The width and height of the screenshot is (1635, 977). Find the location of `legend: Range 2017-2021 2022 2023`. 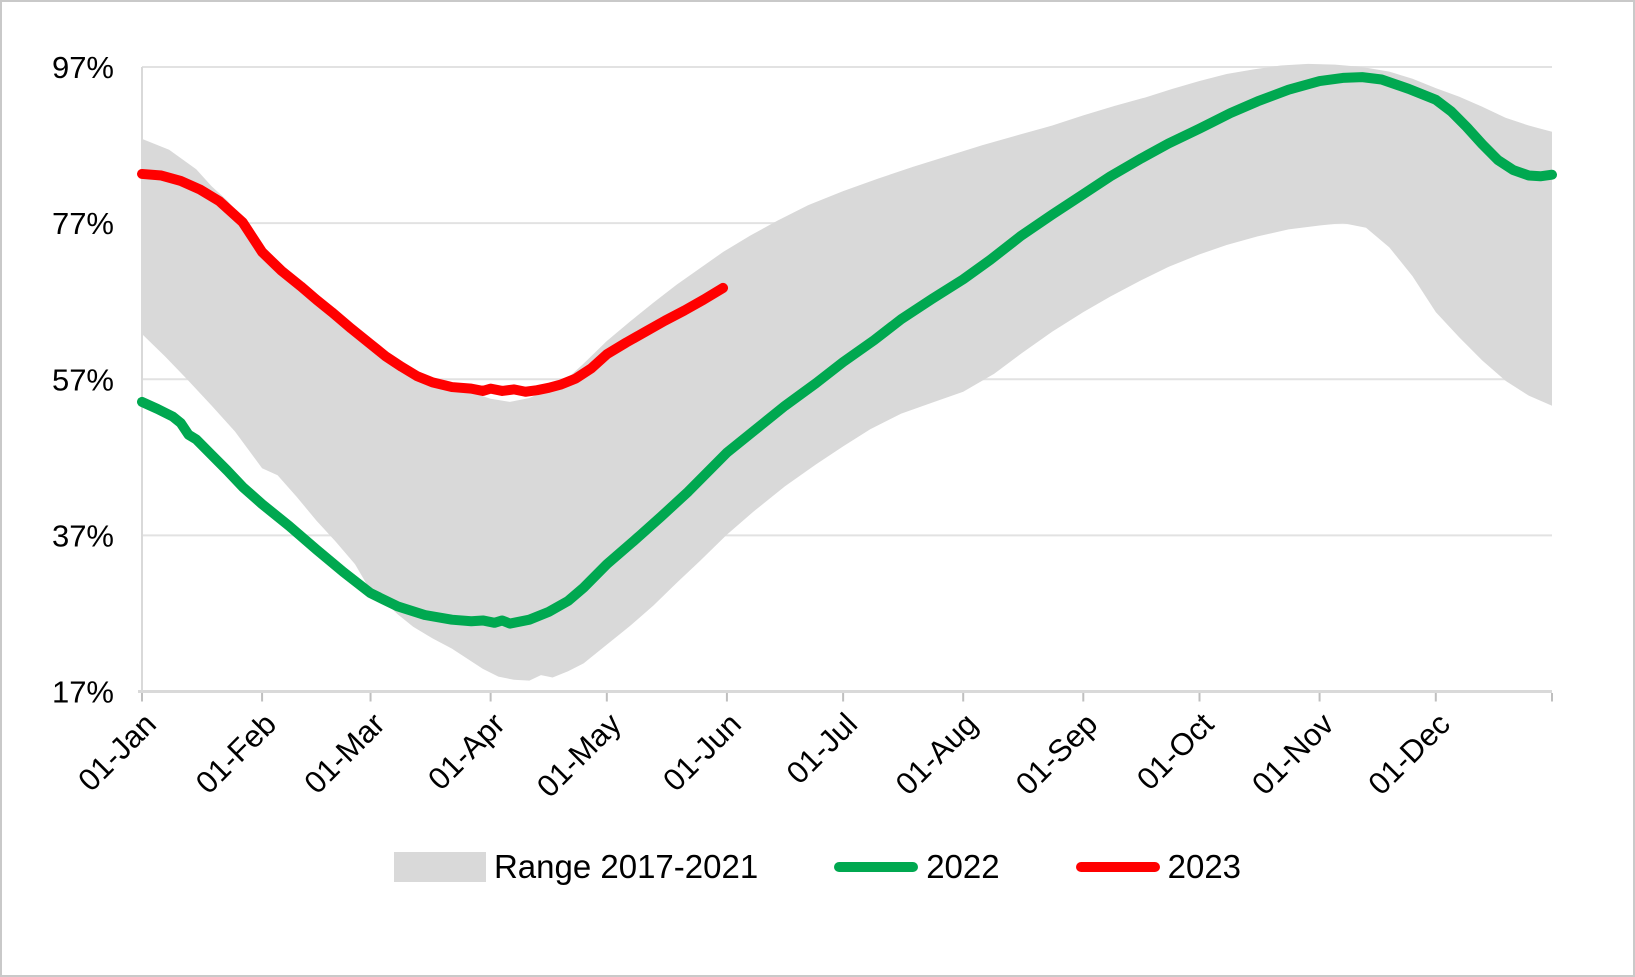

legend: Range 2017-2021 2022 2023 is located at coordinates (817, 867).